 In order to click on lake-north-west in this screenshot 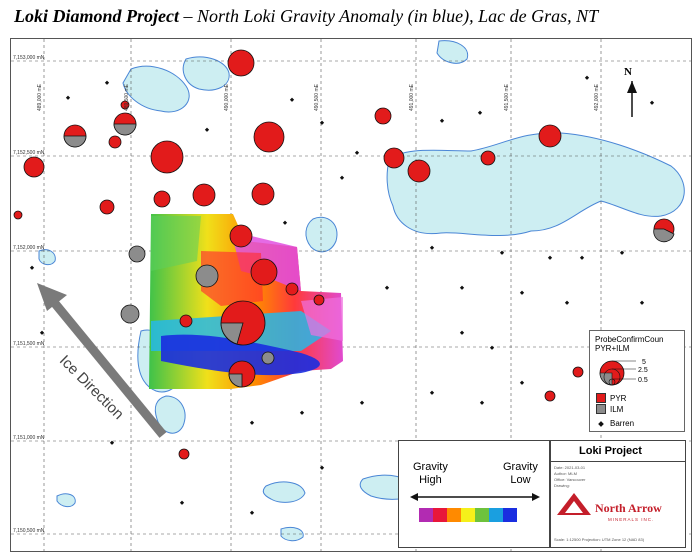, I will do `click(156, 89)`.